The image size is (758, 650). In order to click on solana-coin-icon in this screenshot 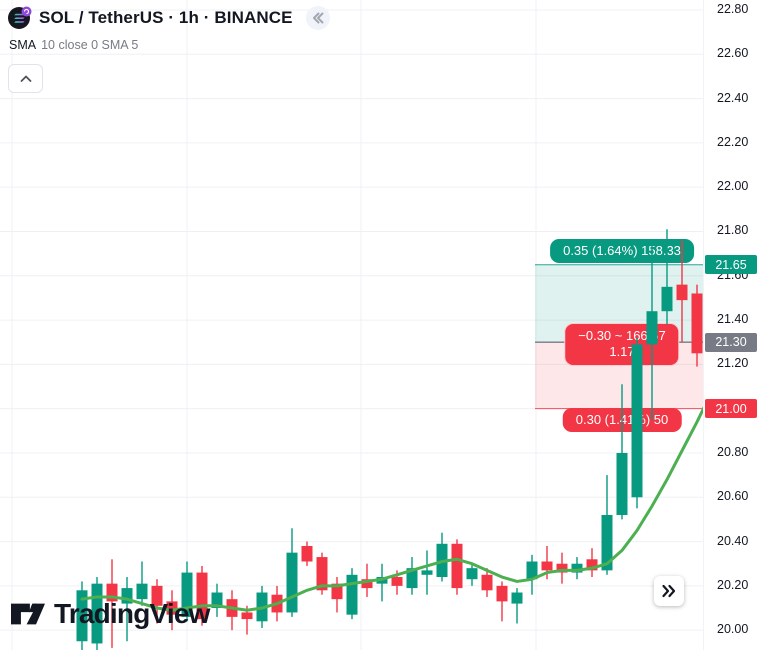, I will do `click(20, 18)`.